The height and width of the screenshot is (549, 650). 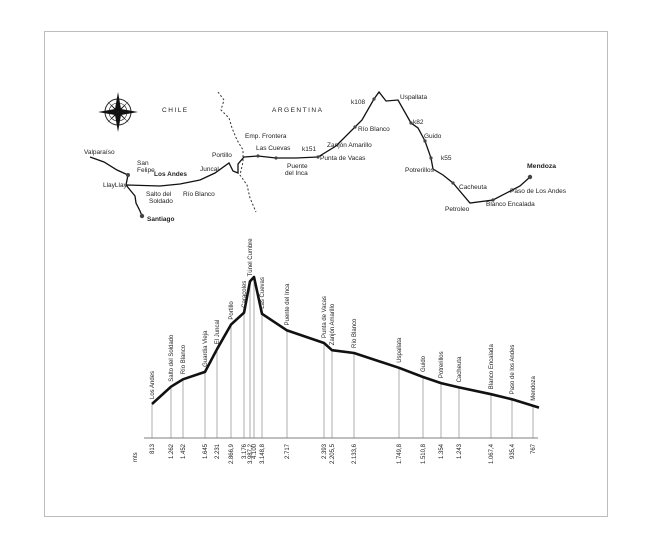 I want to click on station-name-label: Portillo, so click(x=232, y=310).